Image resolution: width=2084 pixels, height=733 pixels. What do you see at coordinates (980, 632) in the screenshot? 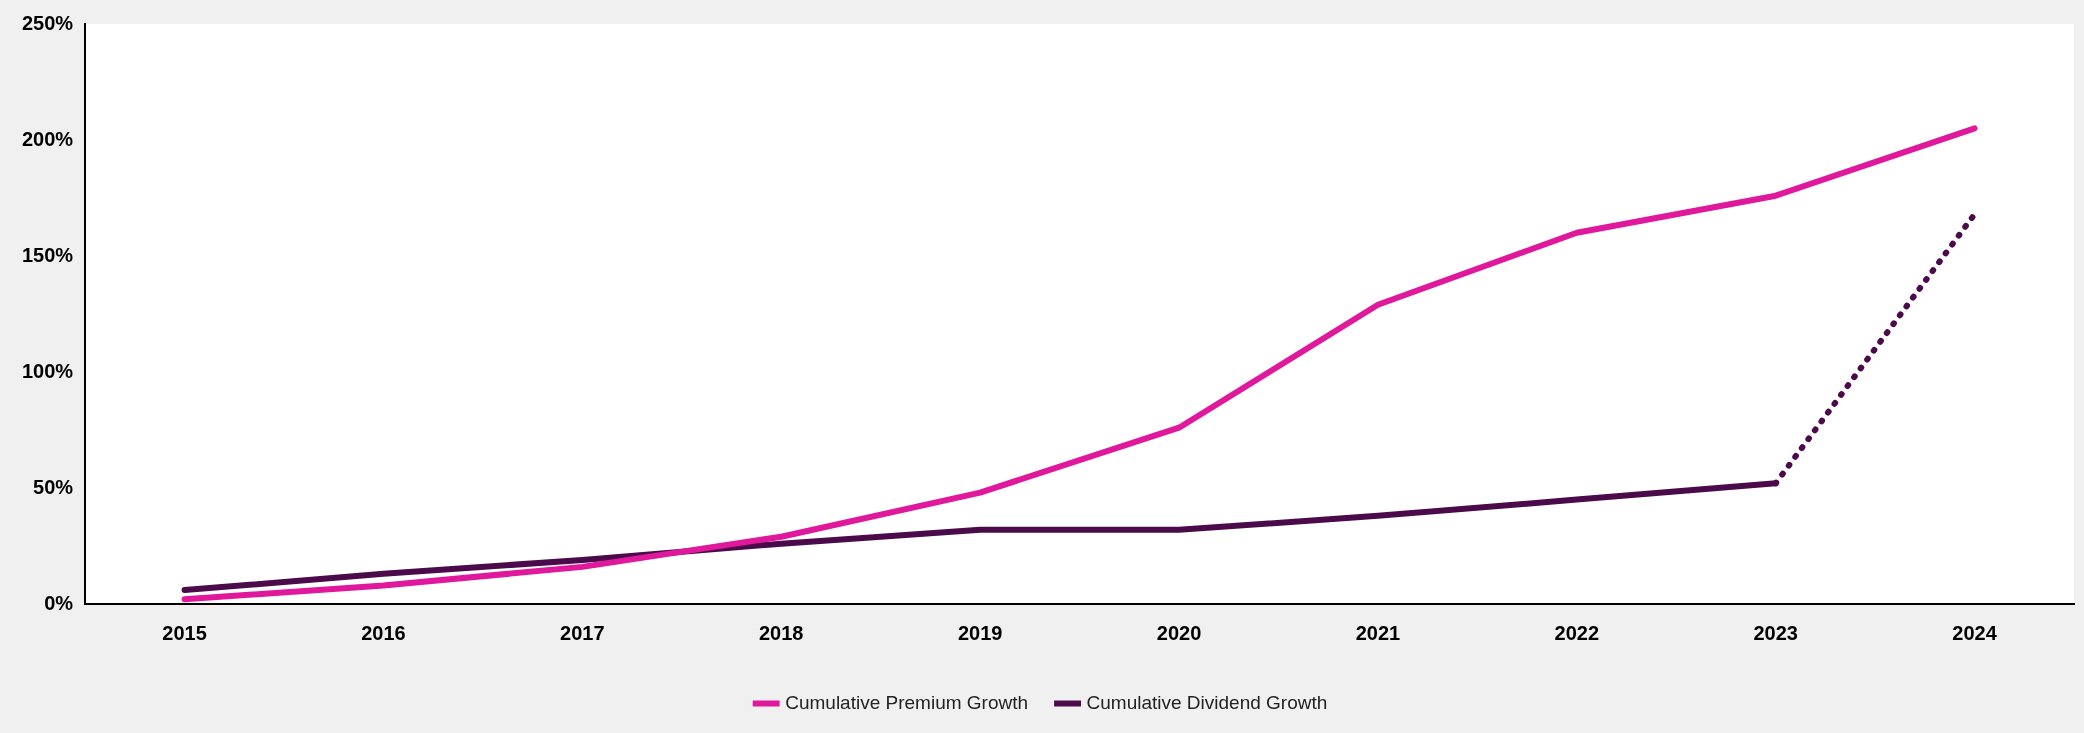
I see `x-tick-label: 2019` at bounding box center [980, 632].